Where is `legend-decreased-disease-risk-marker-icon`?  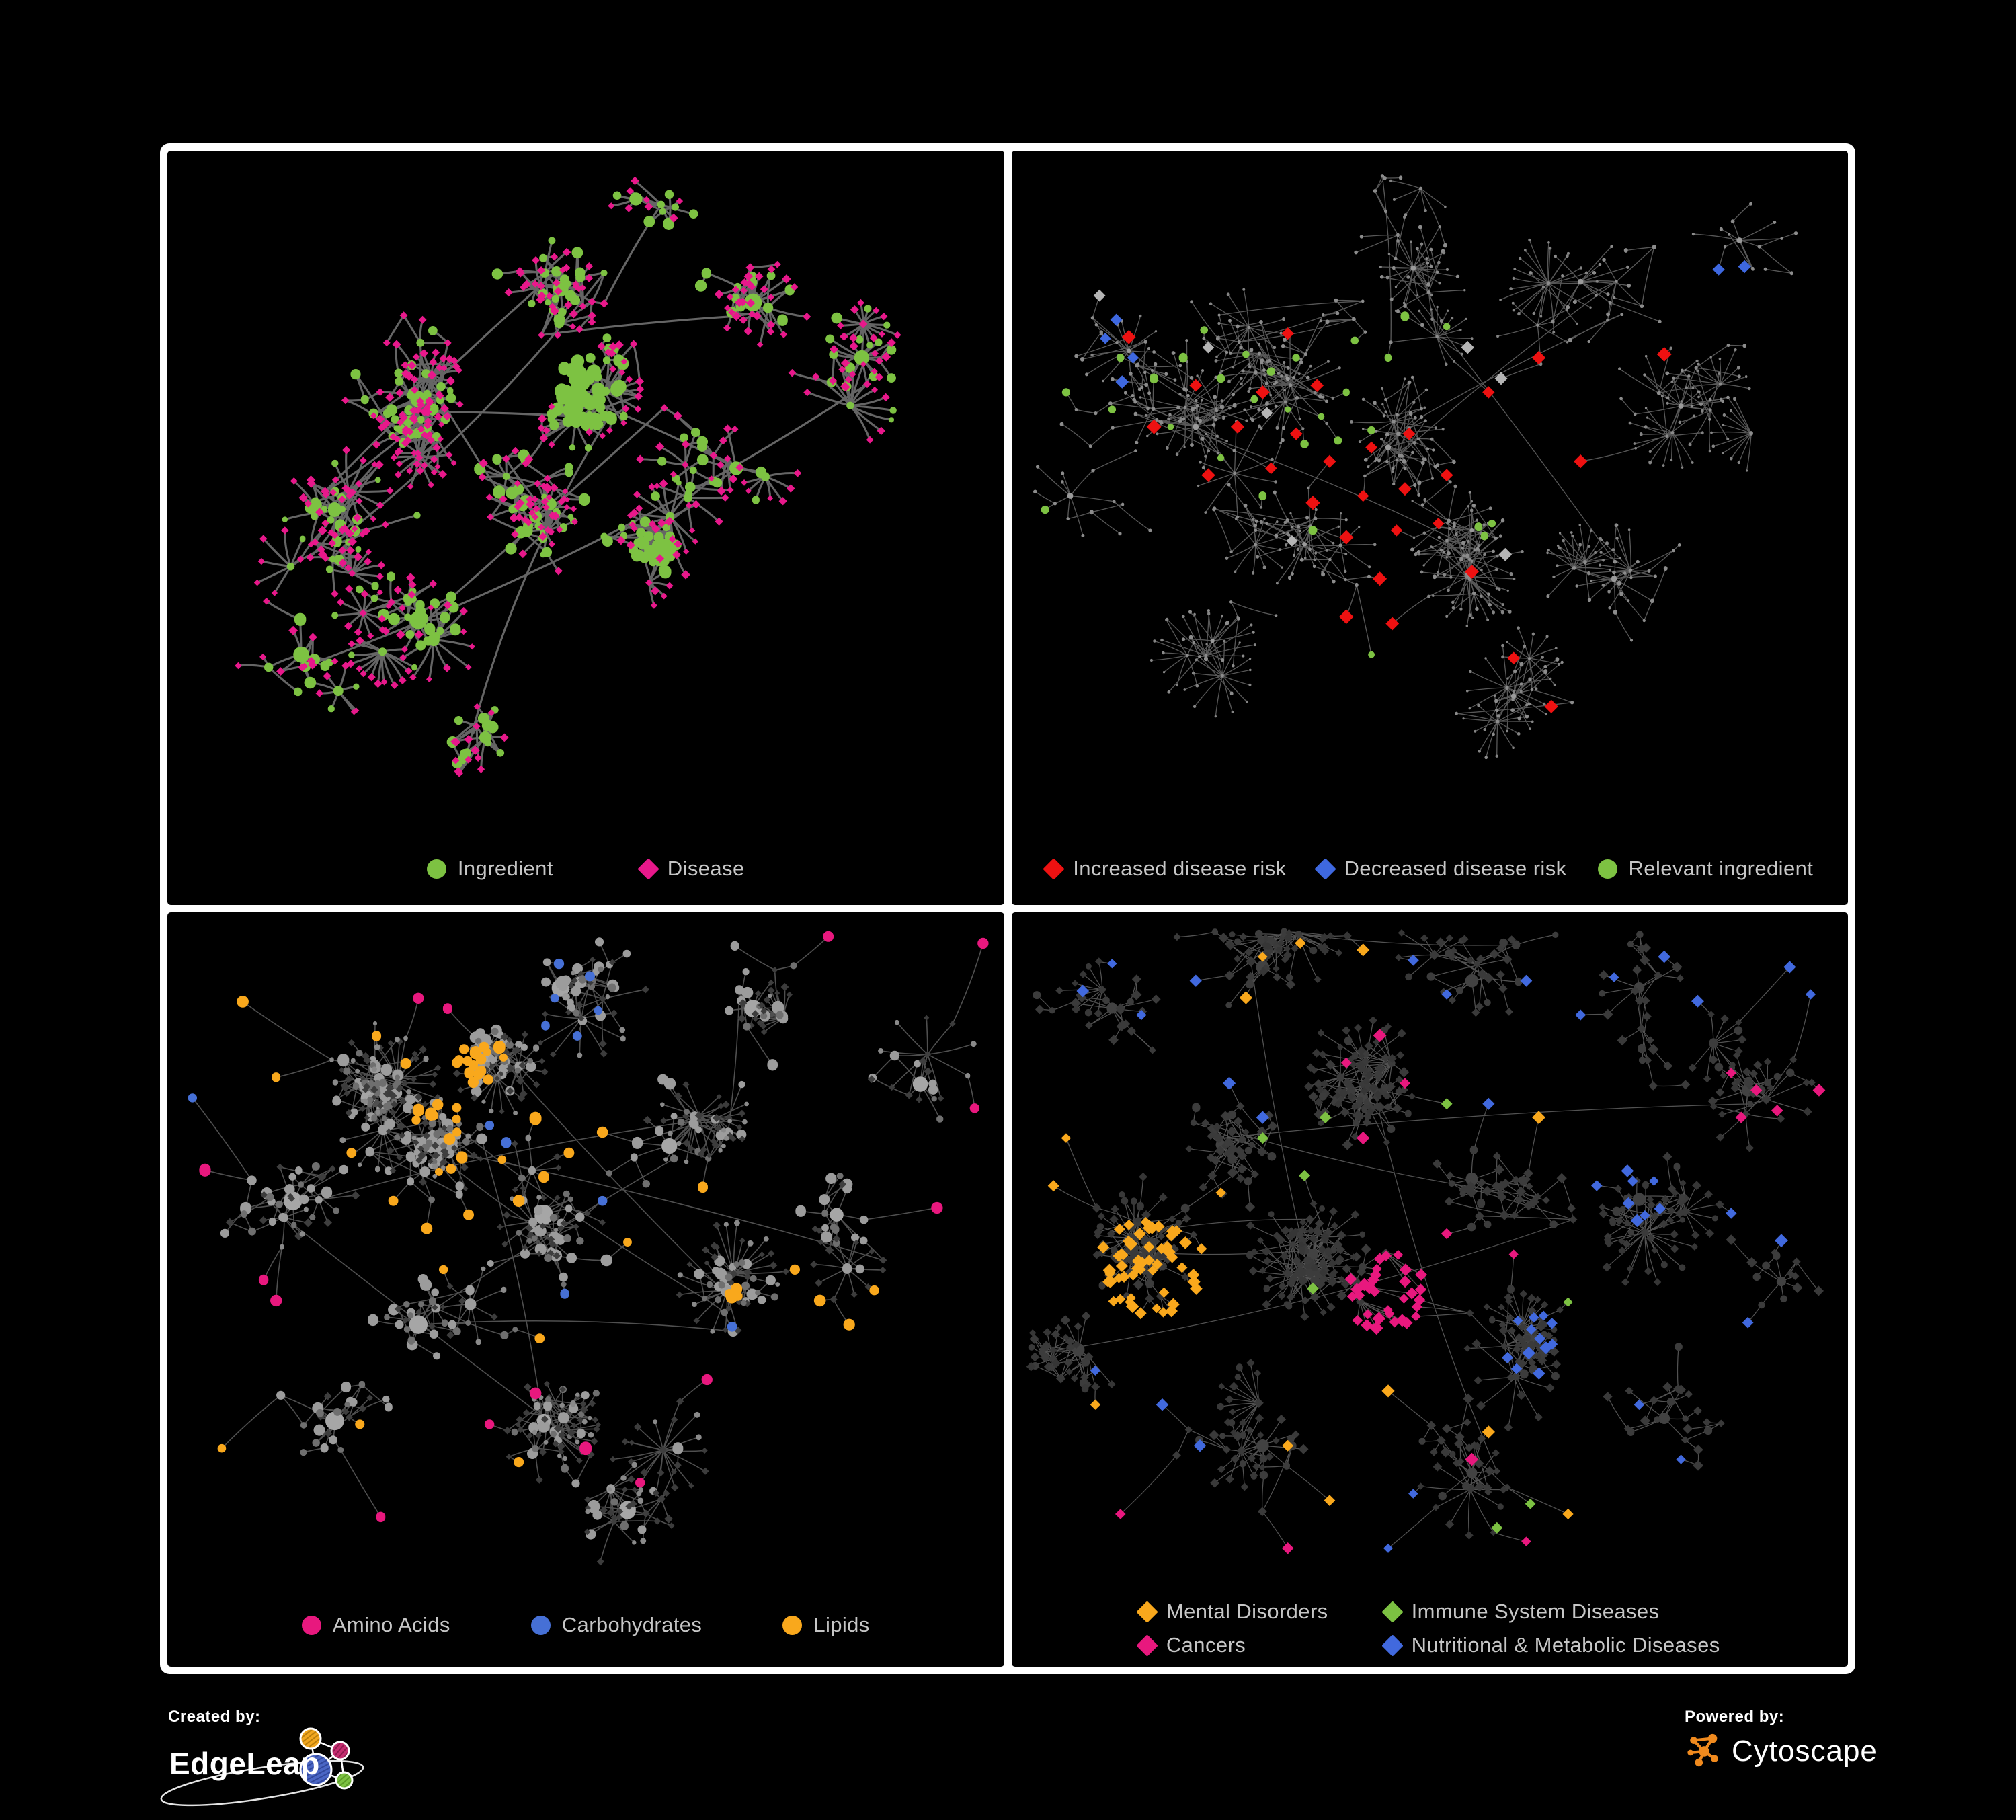
legend-decreased-disease-risk-marker-icon is located at coordinates (1325, 868).